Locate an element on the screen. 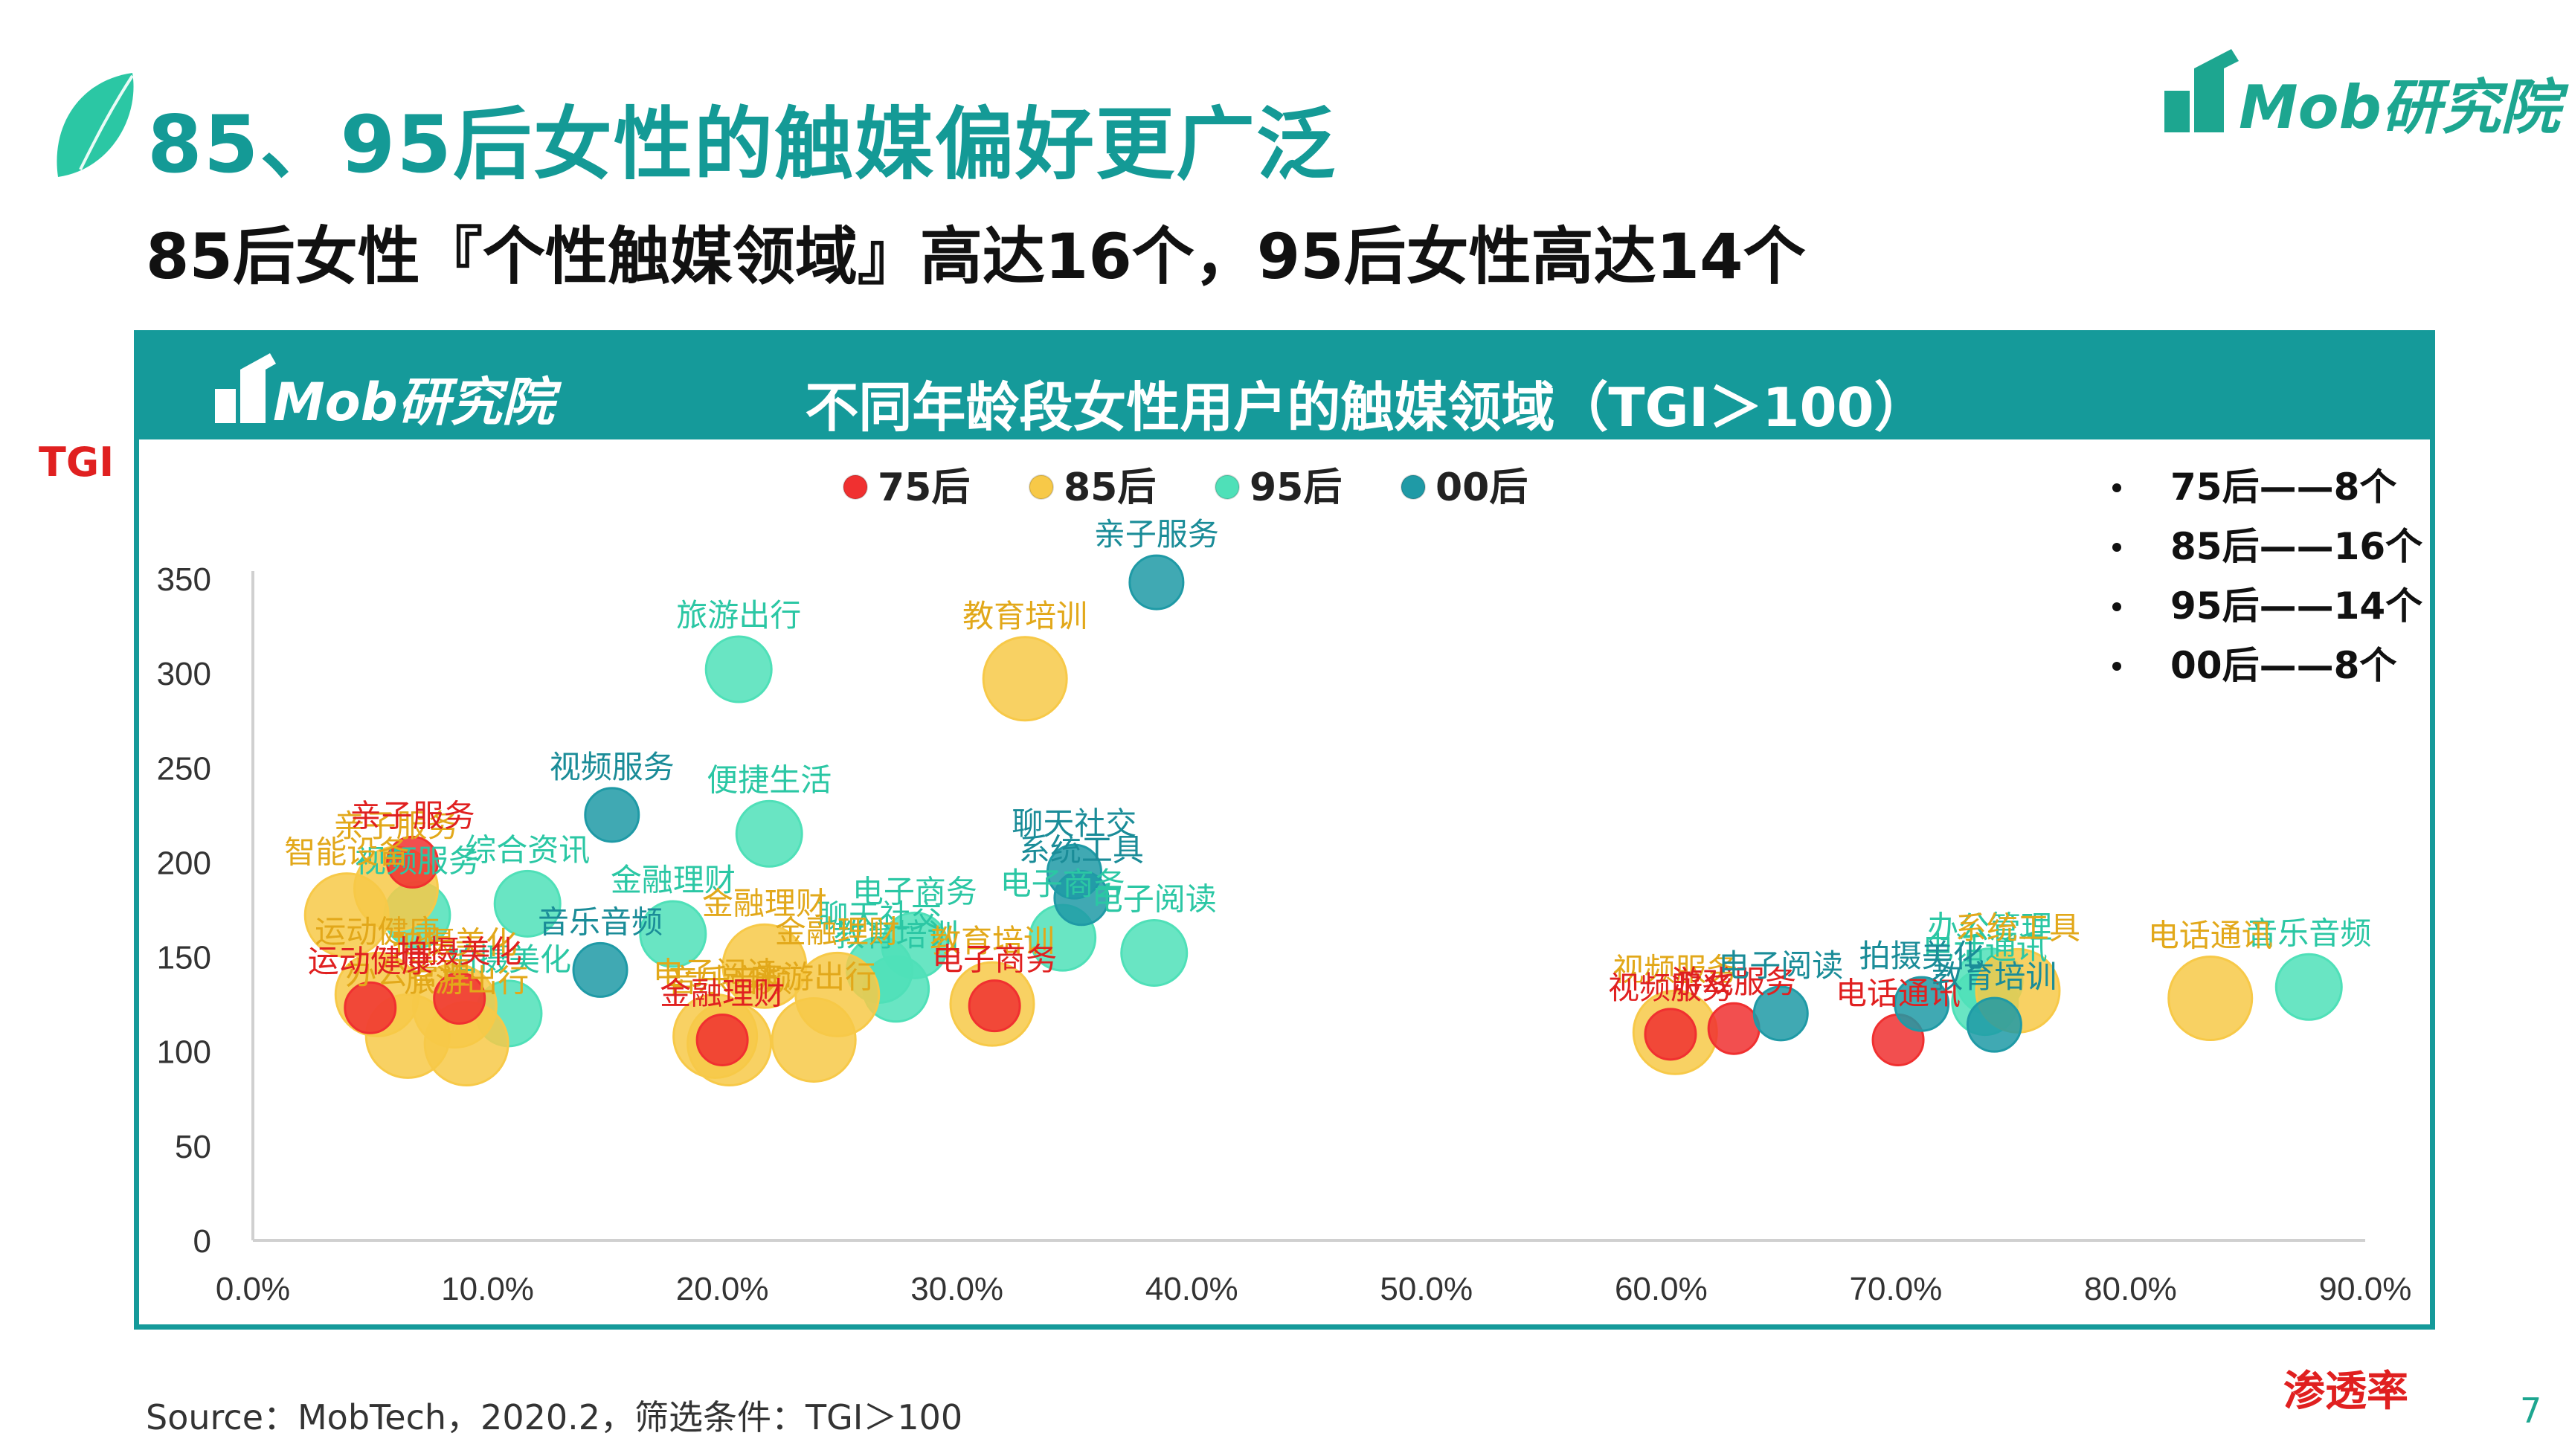 The height and width of the screenshot is (1456, 2569). y-tick-label: 150 is located at coordinates (184, 958).